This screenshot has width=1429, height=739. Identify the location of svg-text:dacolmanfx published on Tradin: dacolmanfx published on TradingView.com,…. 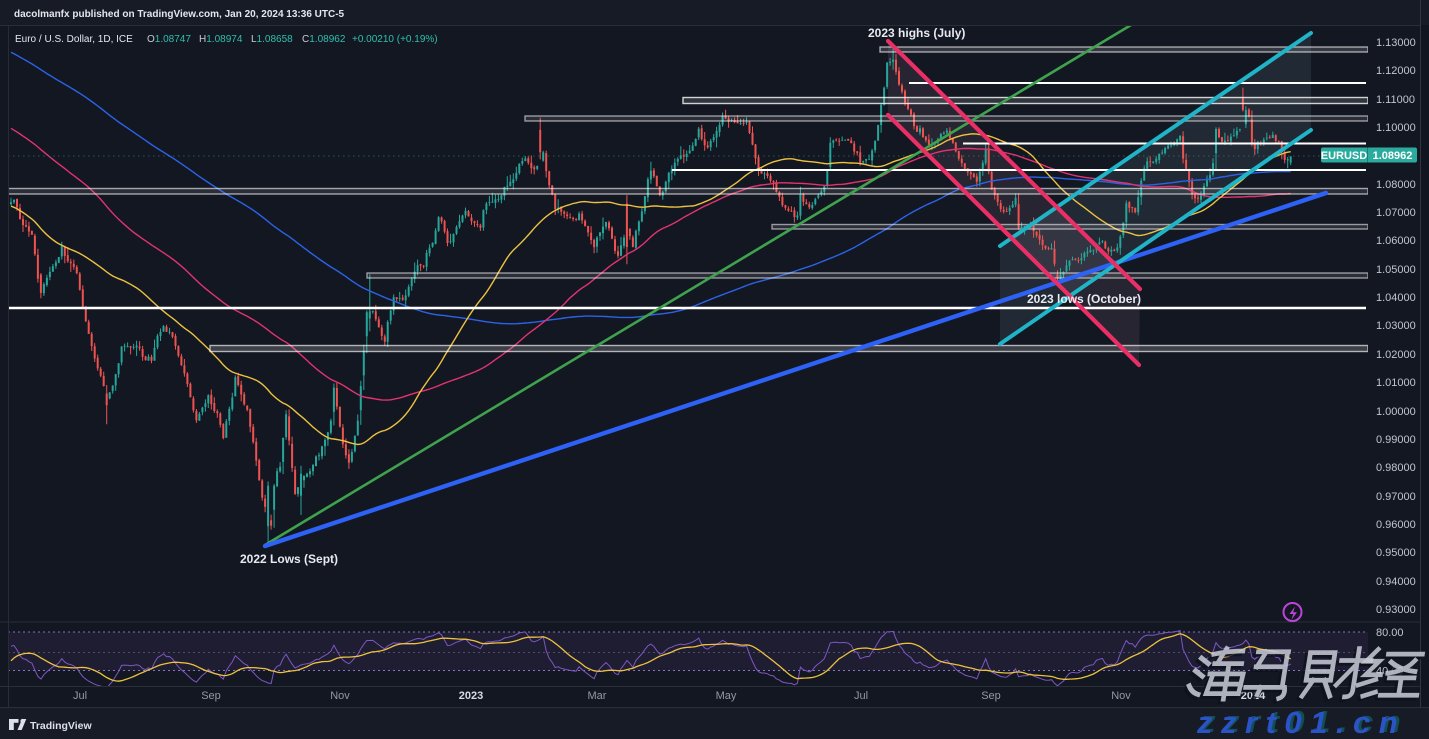
(179, 14).